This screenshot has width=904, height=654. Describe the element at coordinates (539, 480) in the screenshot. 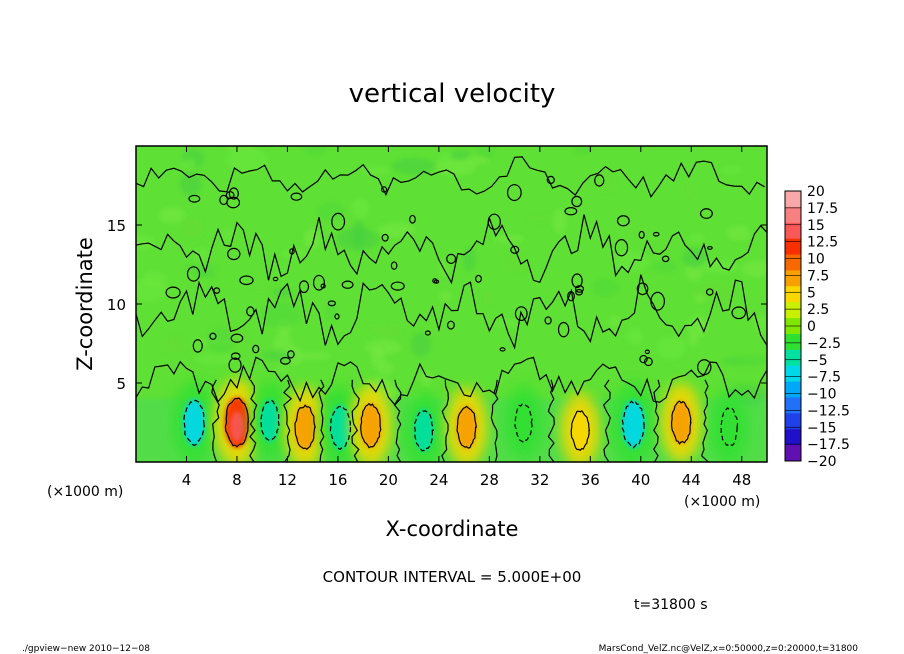

I see `x-tick-label: 32` at that location.